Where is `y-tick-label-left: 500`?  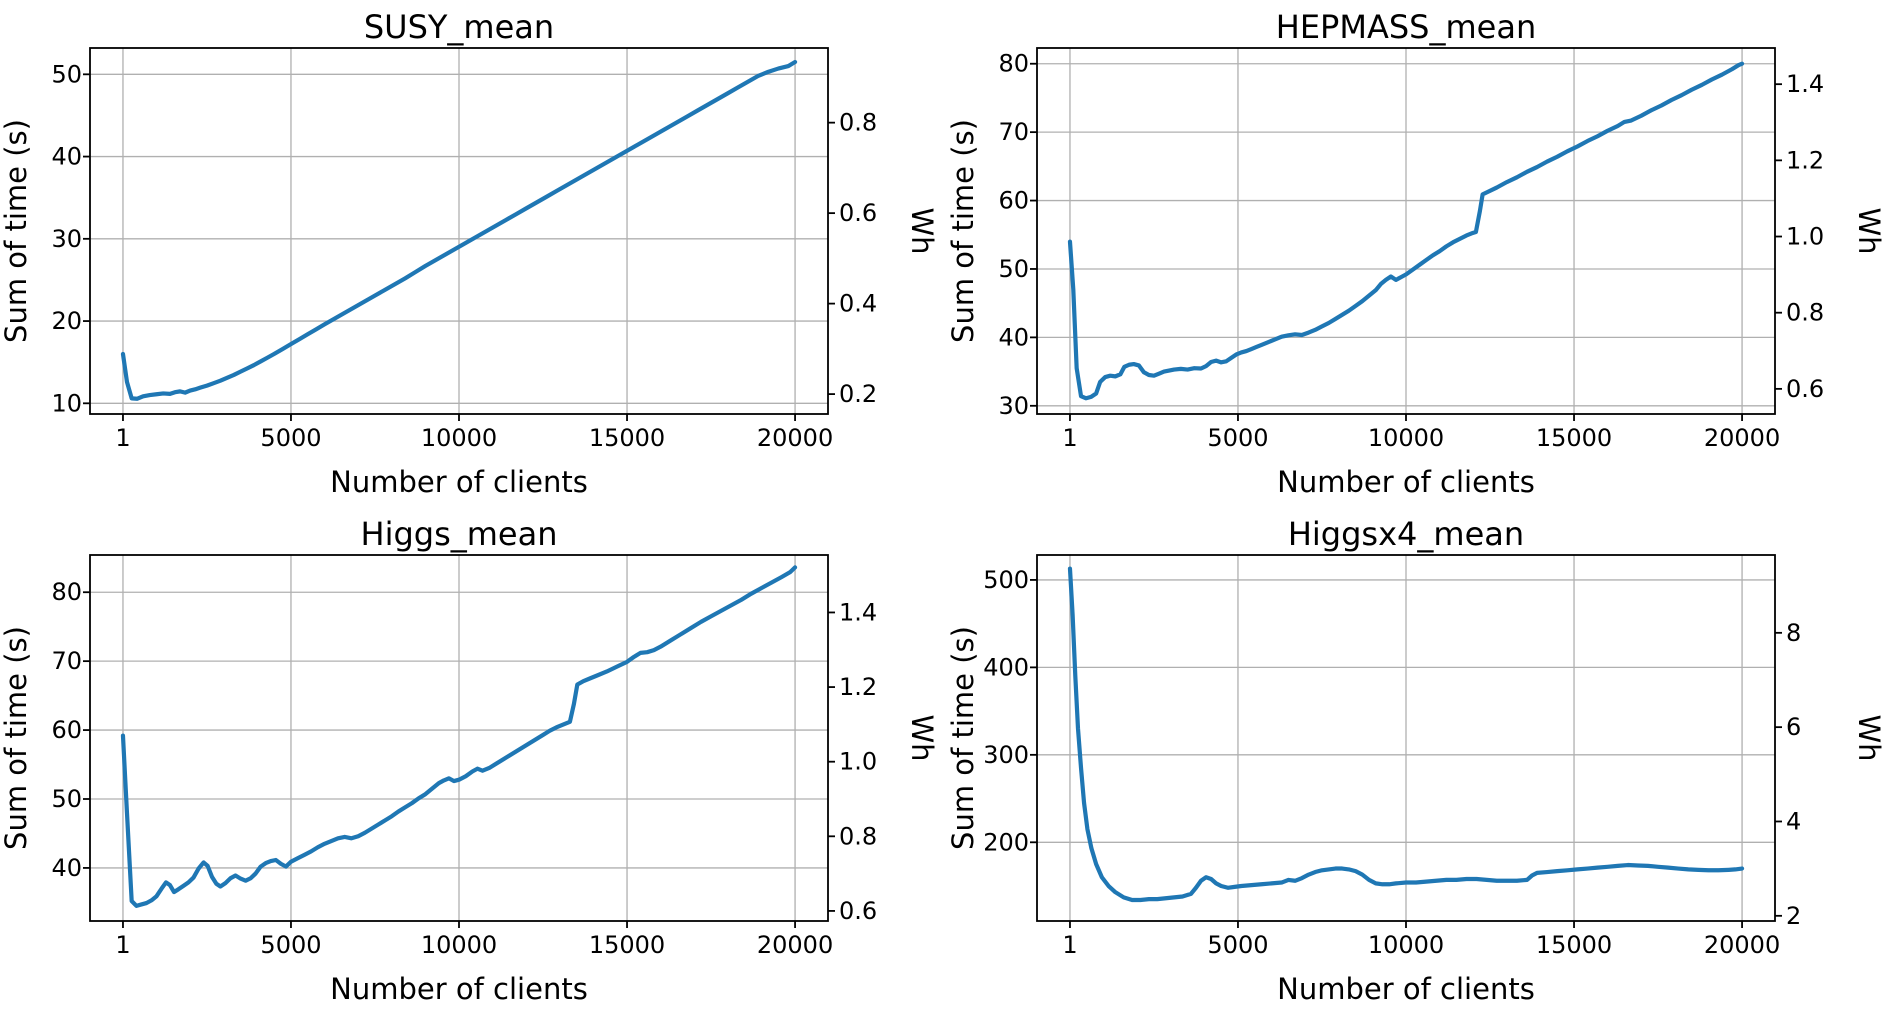
y-tick-label-left: 500 is located at coordinates (1006, 580).